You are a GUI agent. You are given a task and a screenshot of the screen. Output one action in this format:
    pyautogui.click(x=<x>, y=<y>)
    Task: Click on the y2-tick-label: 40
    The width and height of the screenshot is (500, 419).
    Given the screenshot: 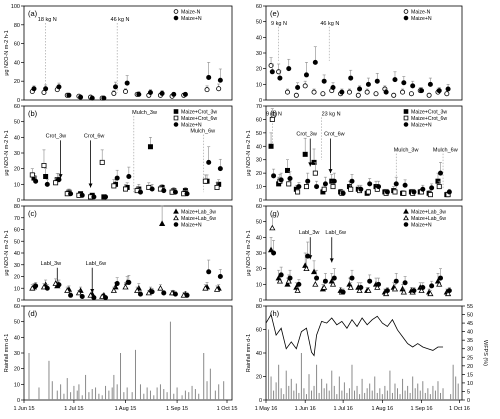 What is the action you would take?
    pyautogui.click(x=470, y=333)
    